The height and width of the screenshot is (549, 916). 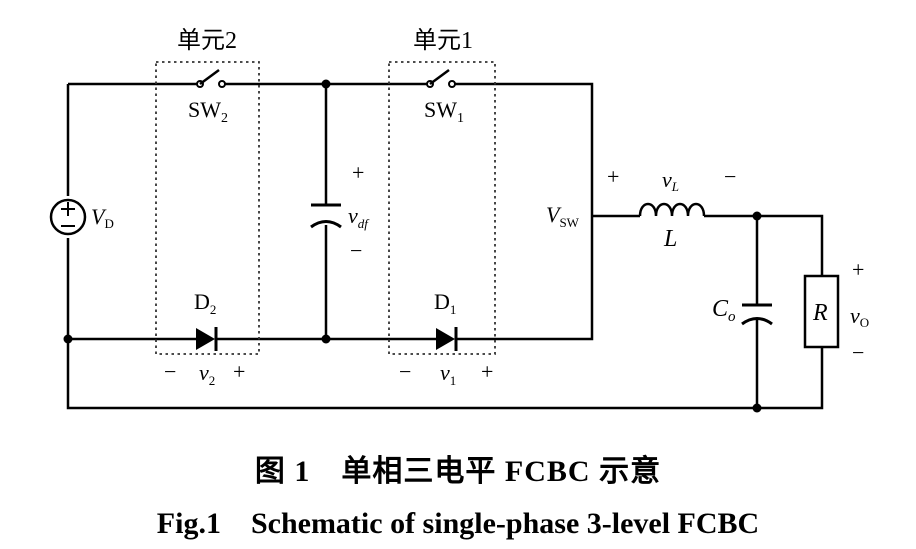 What do you see at coordinates (672, 209) in the screenshot?
I see `inductor` at bounding box center [672, 209].